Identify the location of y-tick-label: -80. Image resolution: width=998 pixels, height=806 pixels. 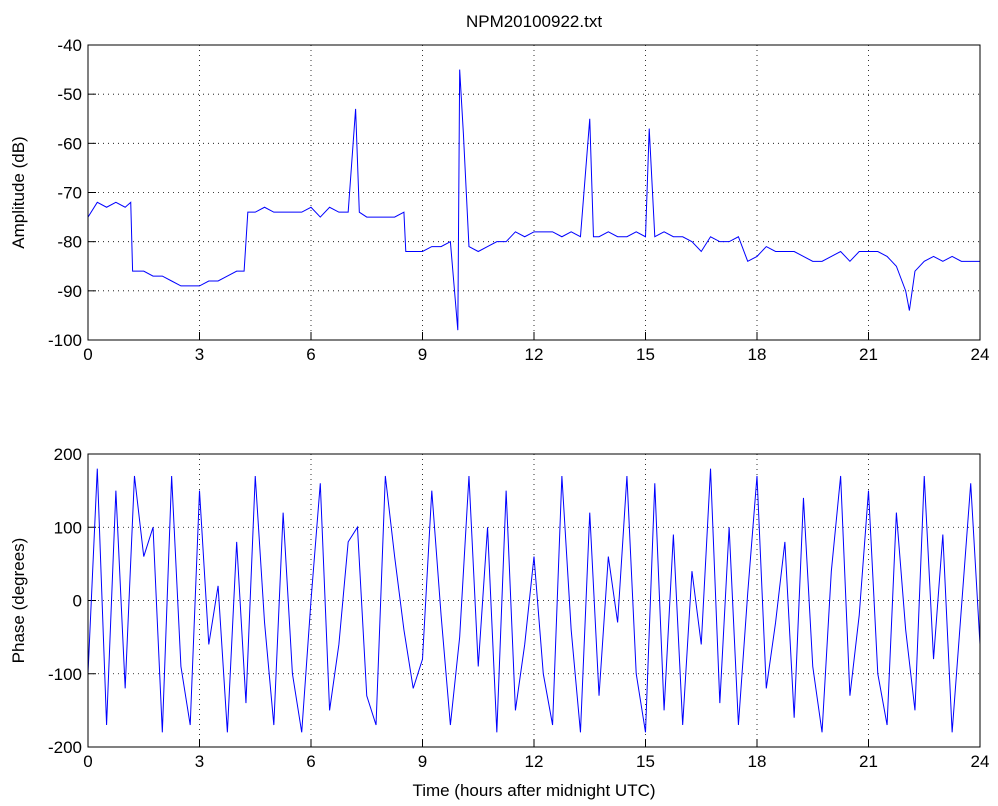
(69, 242).